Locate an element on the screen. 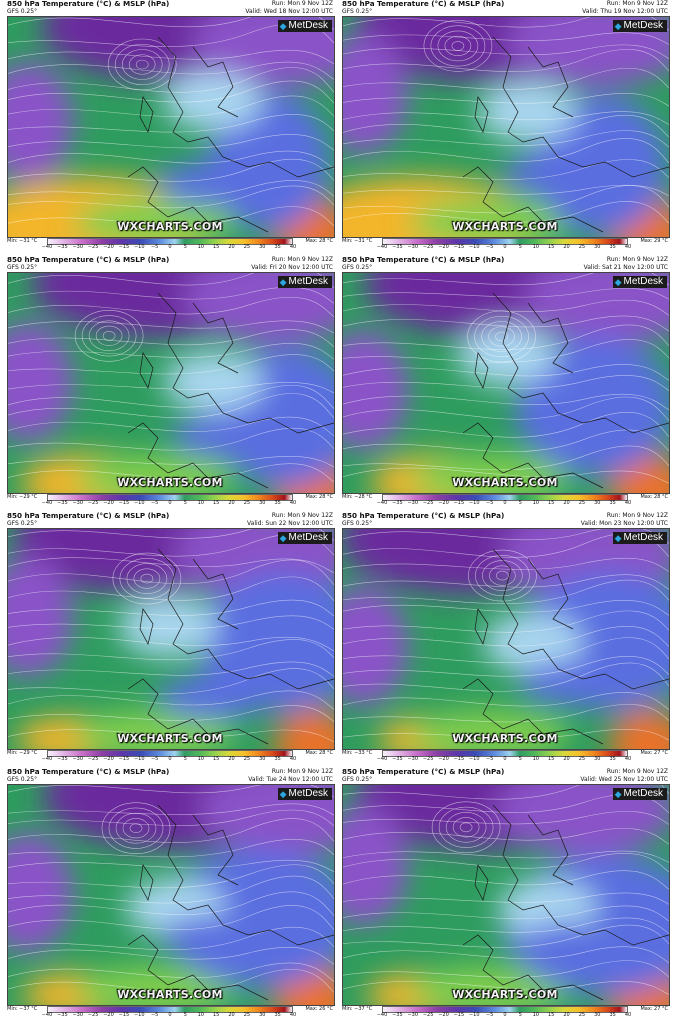  valid-time: Valid: Sun 22 Nov 12:00 UTC is located at coordinates (290, 523).